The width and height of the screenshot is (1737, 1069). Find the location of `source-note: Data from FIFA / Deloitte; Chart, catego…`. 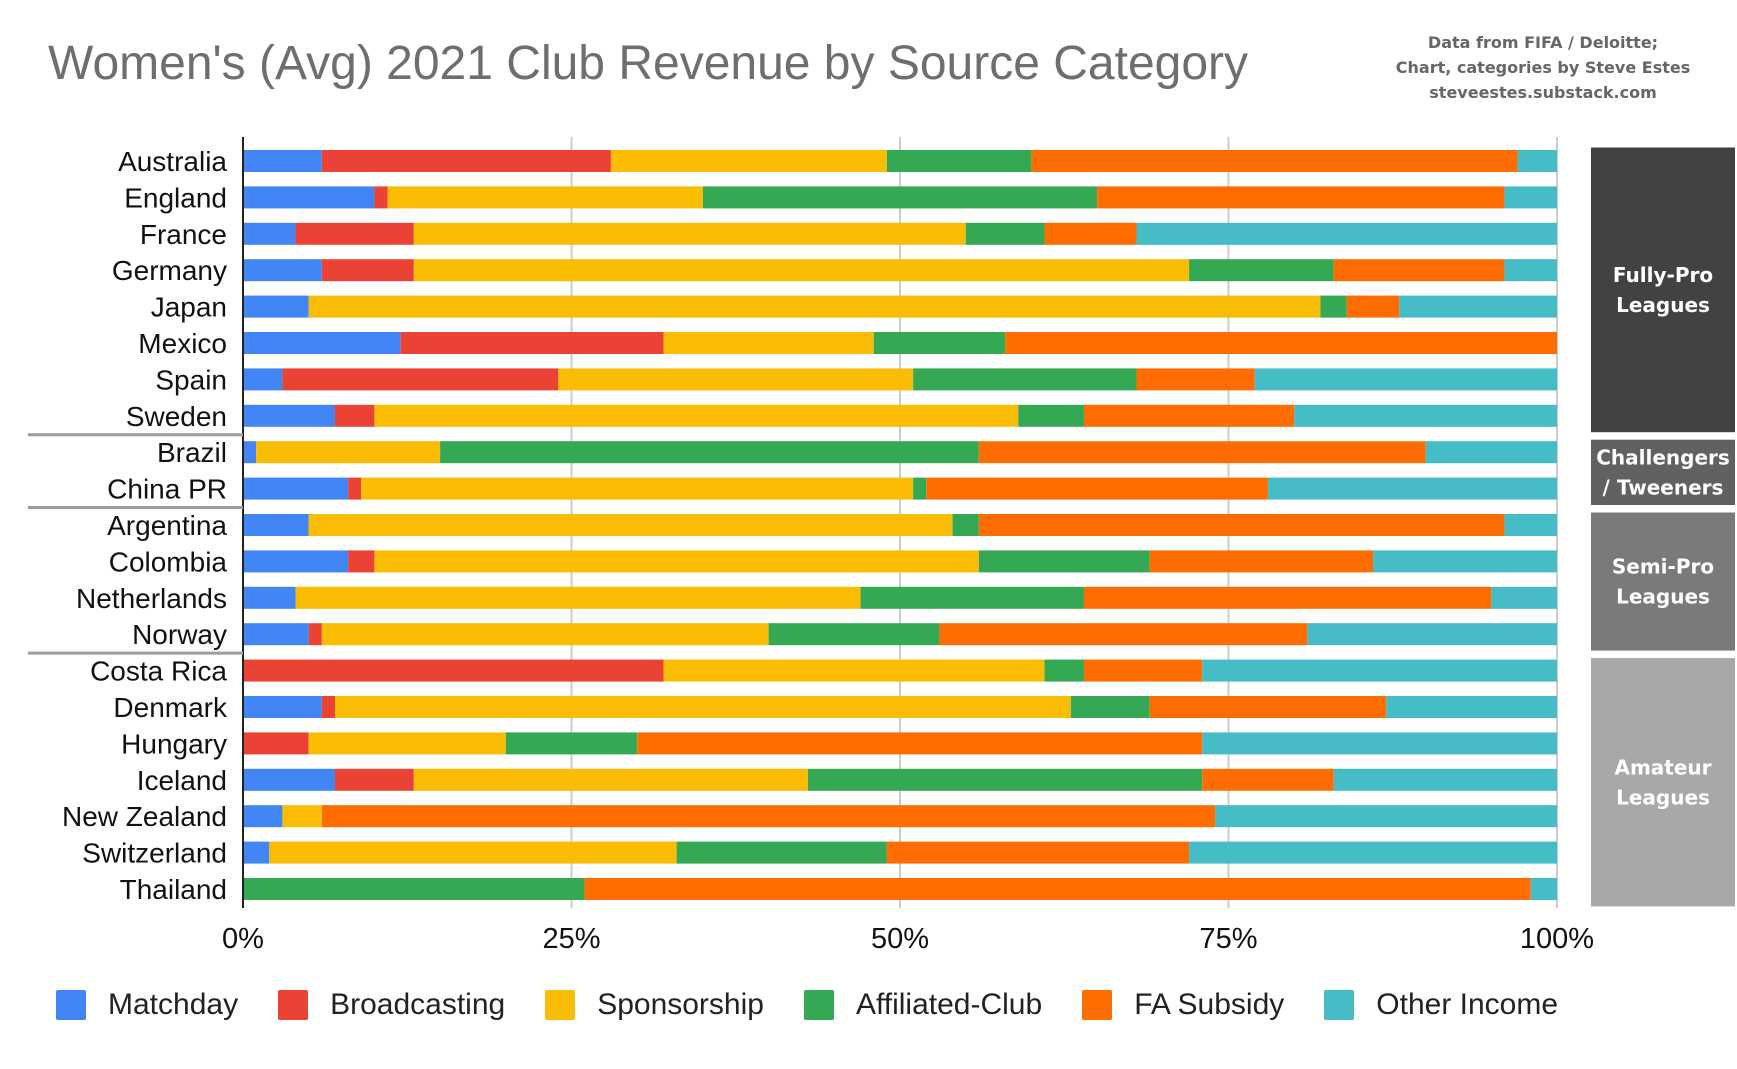

source-note: Data from FIFA / Deloitte; Chart, catego… is located at coordinates (1543, 67).